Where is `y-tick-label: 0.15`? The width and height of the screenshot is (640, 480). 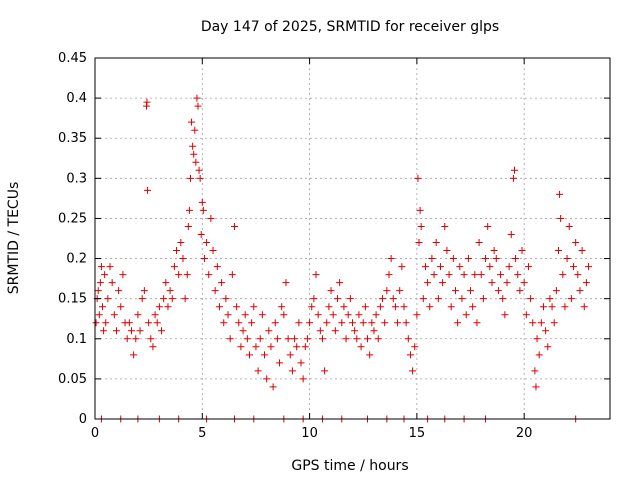 y-tick-label: 0.15 is located at coordinates (72, 299).